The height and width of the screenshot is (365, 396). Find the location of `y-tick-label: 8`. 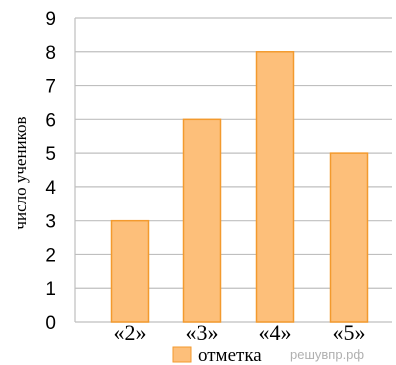

y-tick-label: 8 is located at coordinates (50, 53).